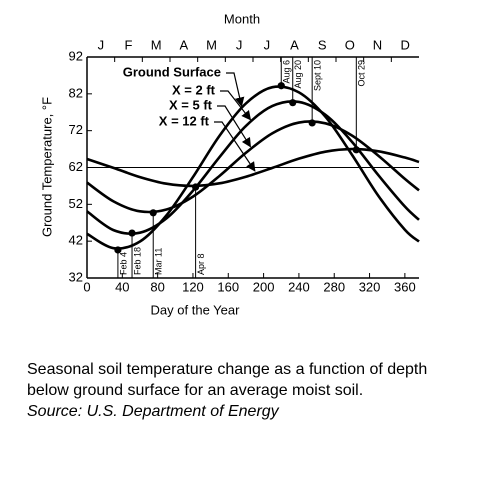 This screenshot has width=495, height=495. What do you see at coordinates (404, 44) in the screenshot?
I see `month-label: D` at bounding box center [404, 44].